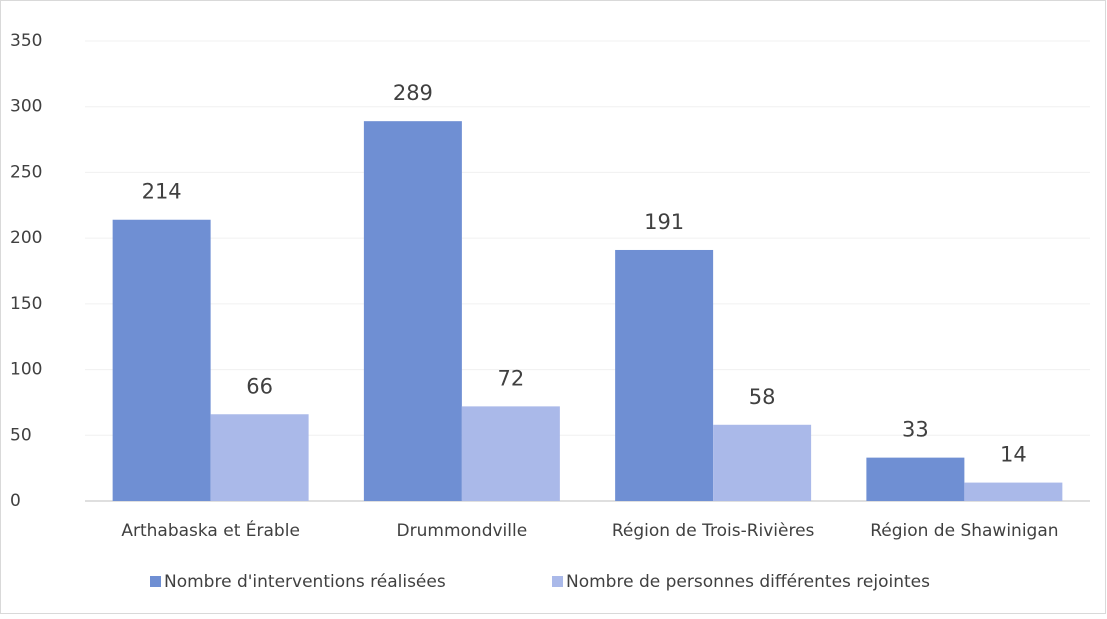  What do you see at coordinates (413, 93) in the screenshot?
I see `value-label: 289` at bounding box center [413, 93].